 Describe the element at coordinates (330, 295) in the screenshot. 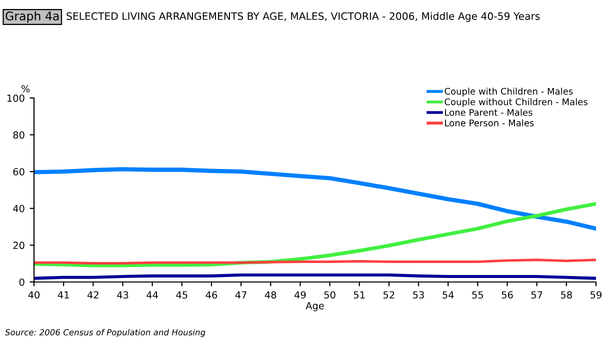

I see `x-tick-label: 50` at that location.